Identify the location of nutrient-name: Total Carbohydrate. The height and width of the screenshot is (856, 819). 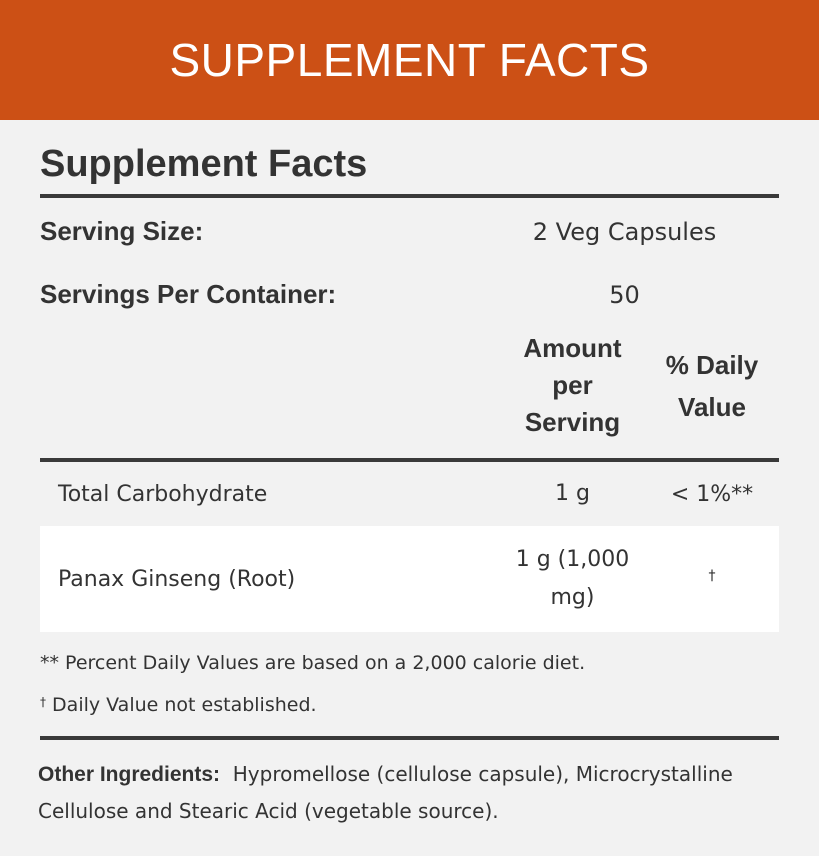
(163, 494).